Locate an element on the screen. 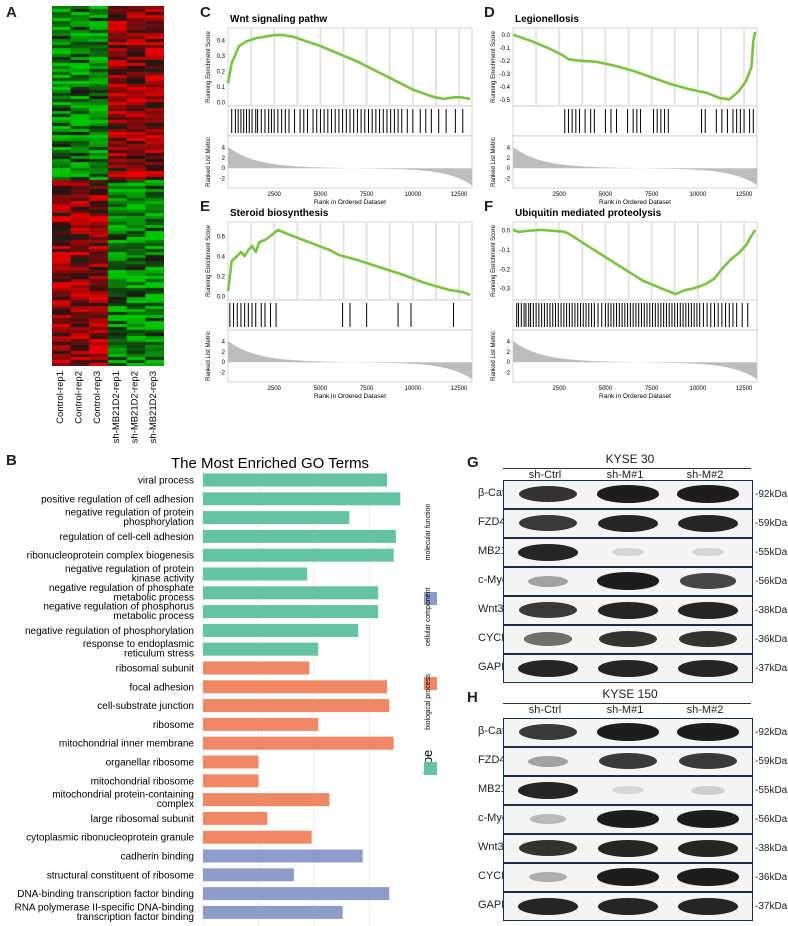 The height and width of the screenshot is (926, 788). go-category-label: viral process is located at coordinates (166, 481).